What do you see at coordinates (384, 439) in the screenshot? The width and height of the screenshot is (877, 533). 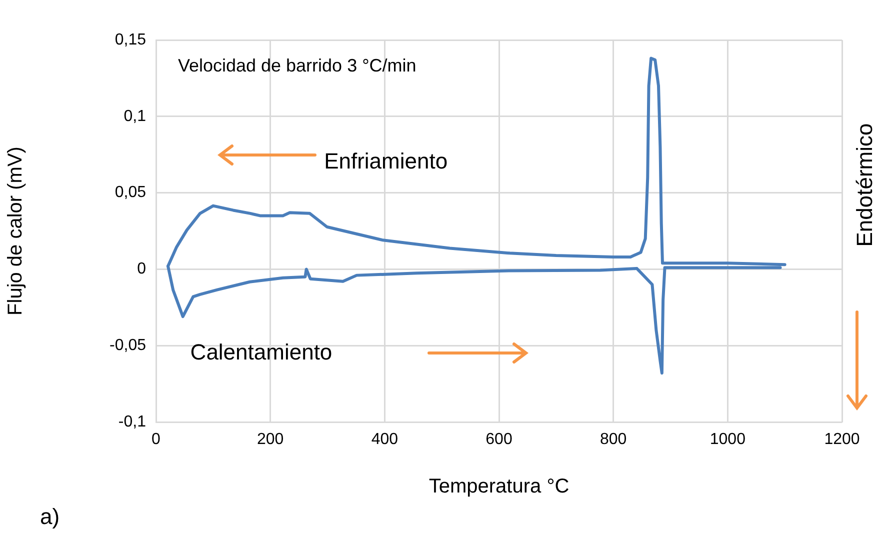 I see `x-tick-label: 400` at bounding box center [384, 439].